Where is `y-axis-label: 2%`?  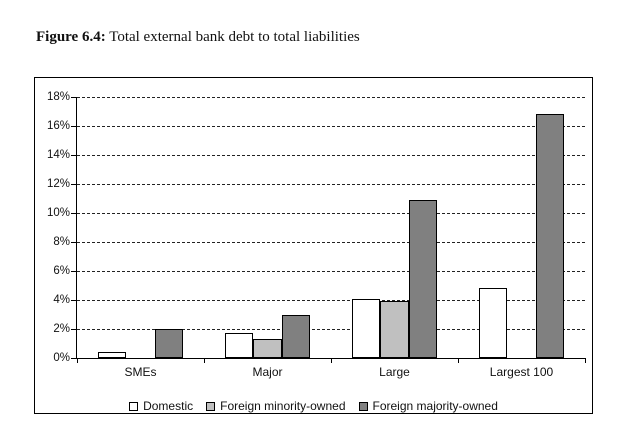
y-axis-label: 2% is located at coordinates (61, 329).